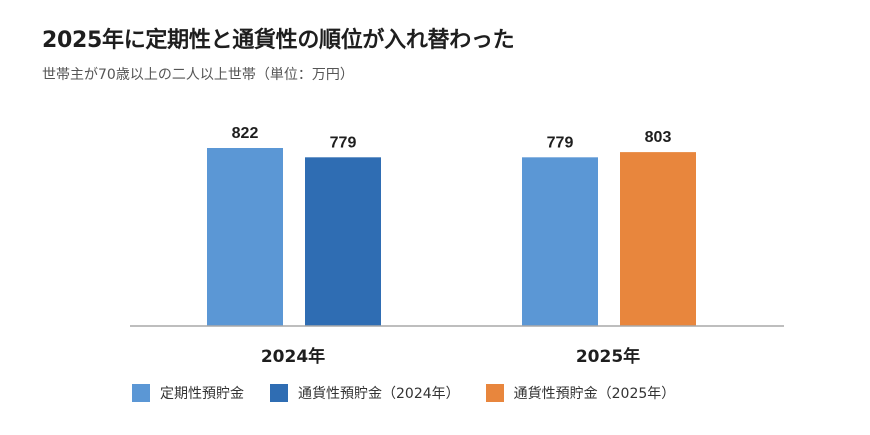  Describe the element at coordinates (293, 356) in the screenshot. I see `x-tick-label: 2024年` at that location.